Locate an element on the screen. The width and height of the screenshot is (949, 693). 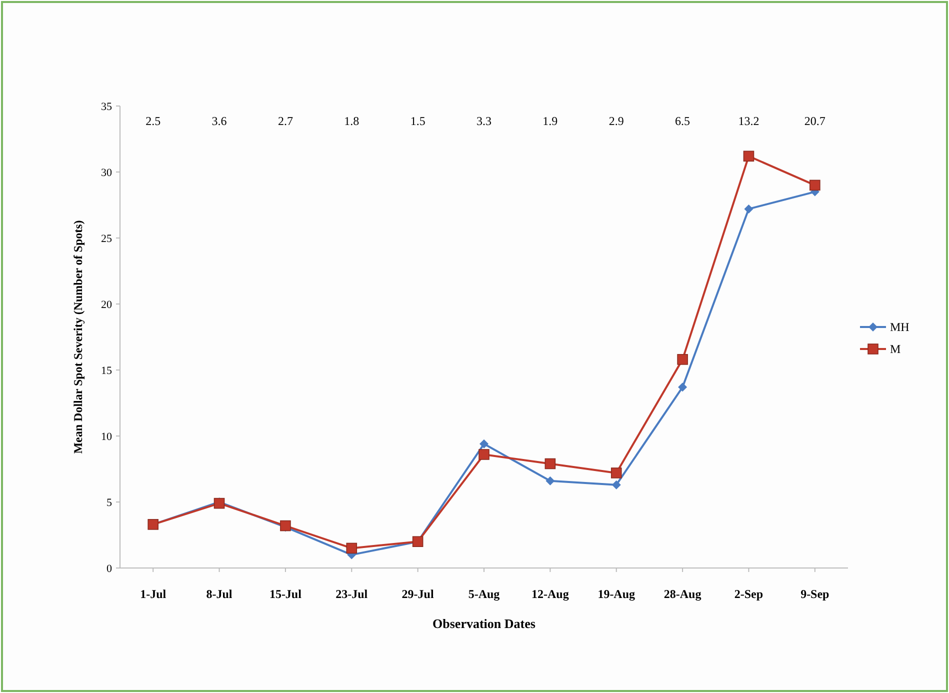
x-tick-label: 29-Jul is located at coordinates (418, 594).